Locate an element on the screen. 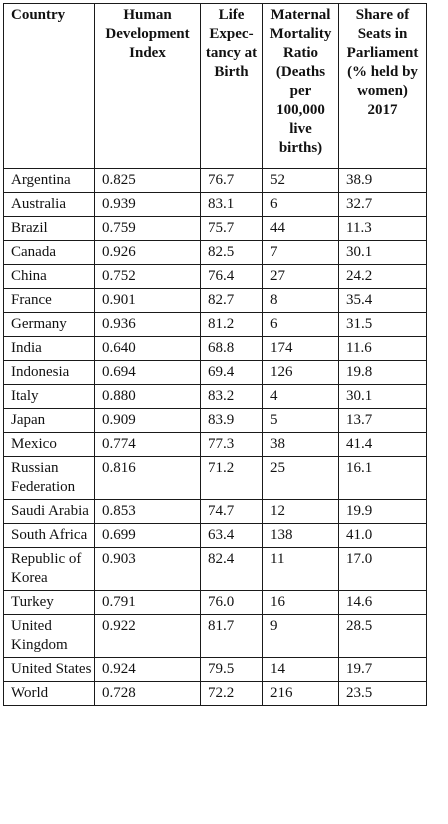 Image resolution: width=448 pixels, height=824 pixels. country-cell: Republic of Korea is located at coordinates (49, 569).